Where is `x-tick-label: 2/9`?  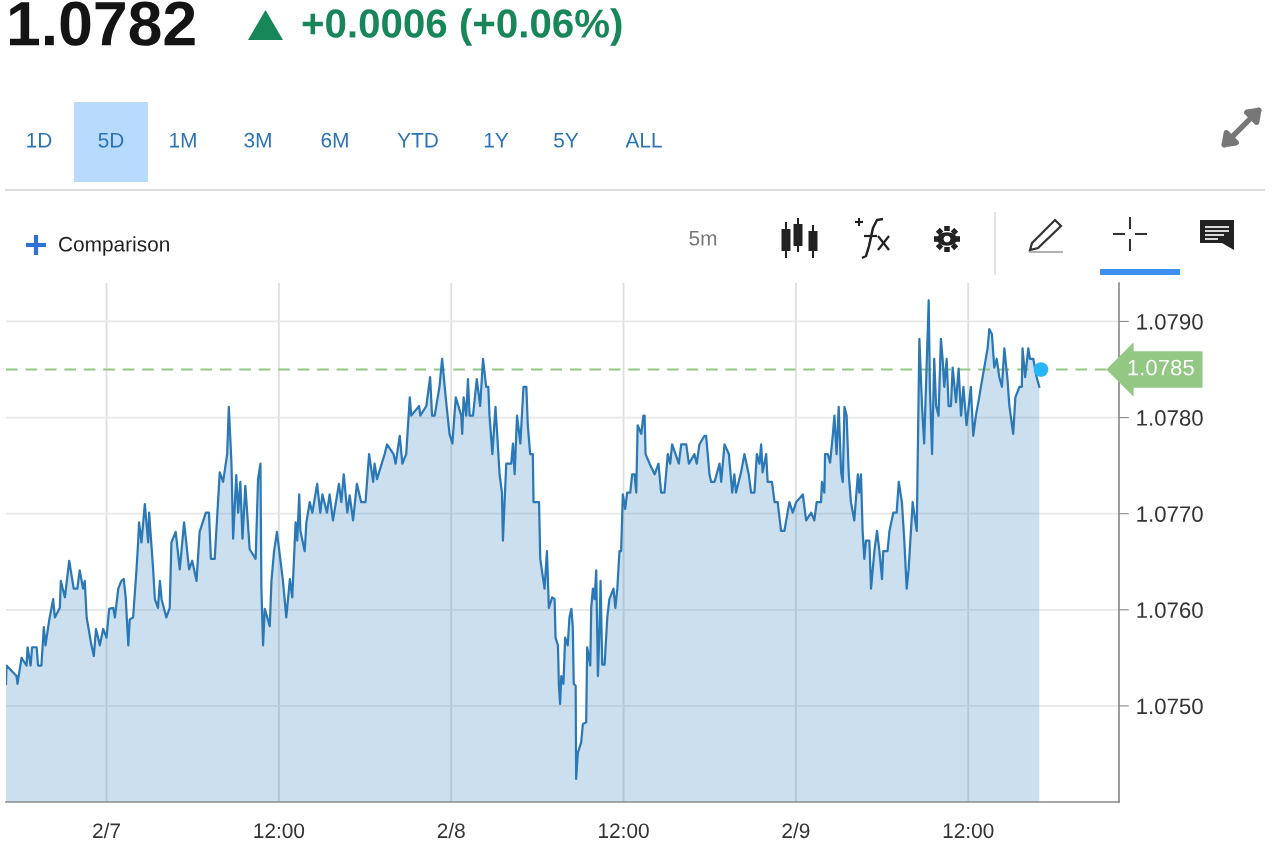 x-tick-label: 2/9 is located at coordinates (796, 830).